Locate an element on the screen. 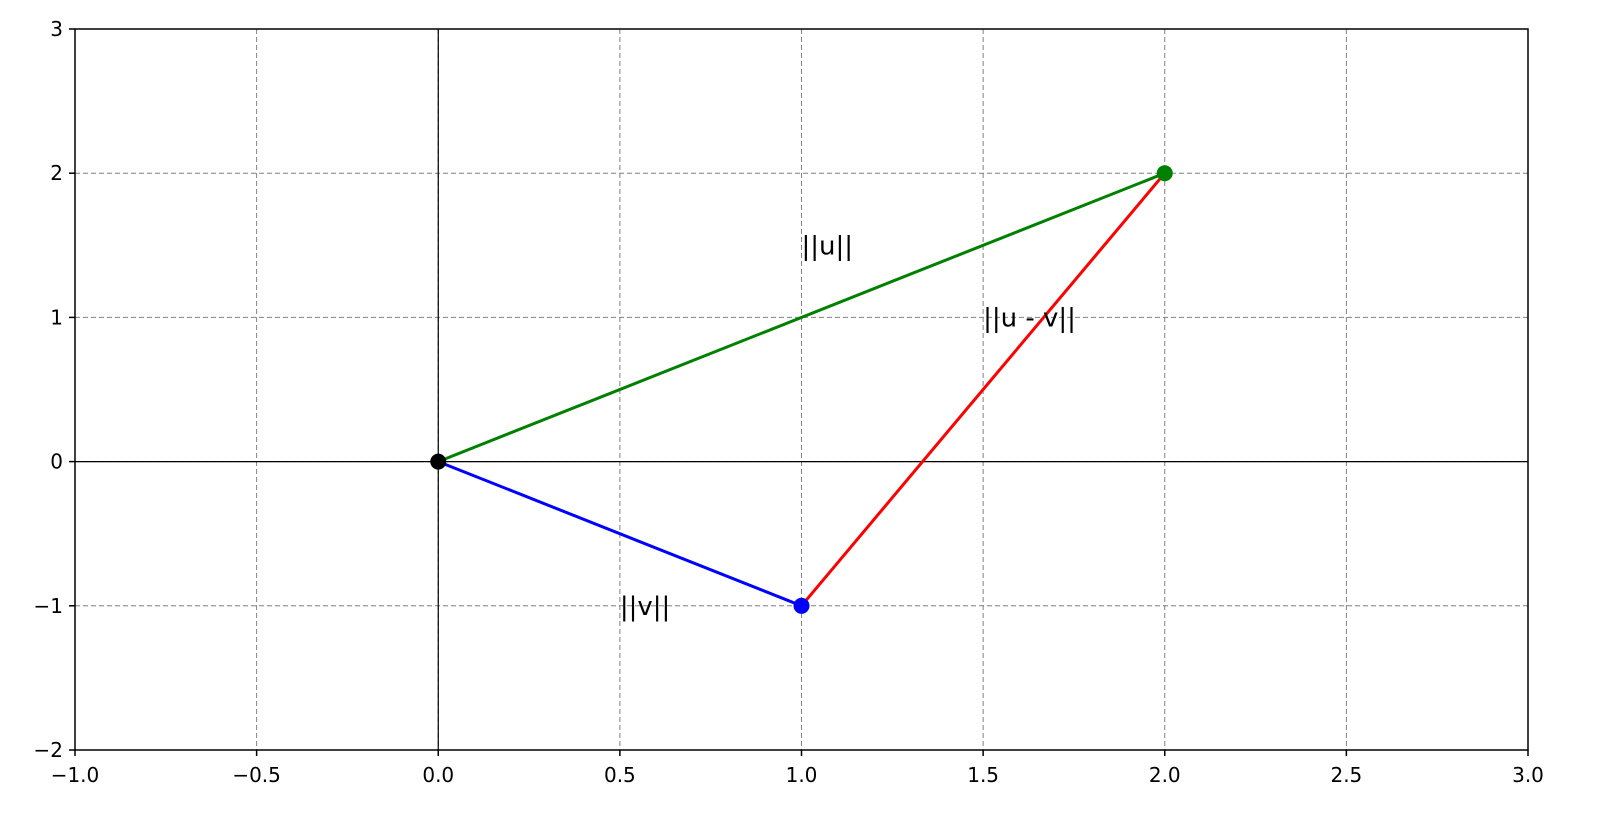  x-tick-label: 3.0 is located at coordinates (1528, 775).